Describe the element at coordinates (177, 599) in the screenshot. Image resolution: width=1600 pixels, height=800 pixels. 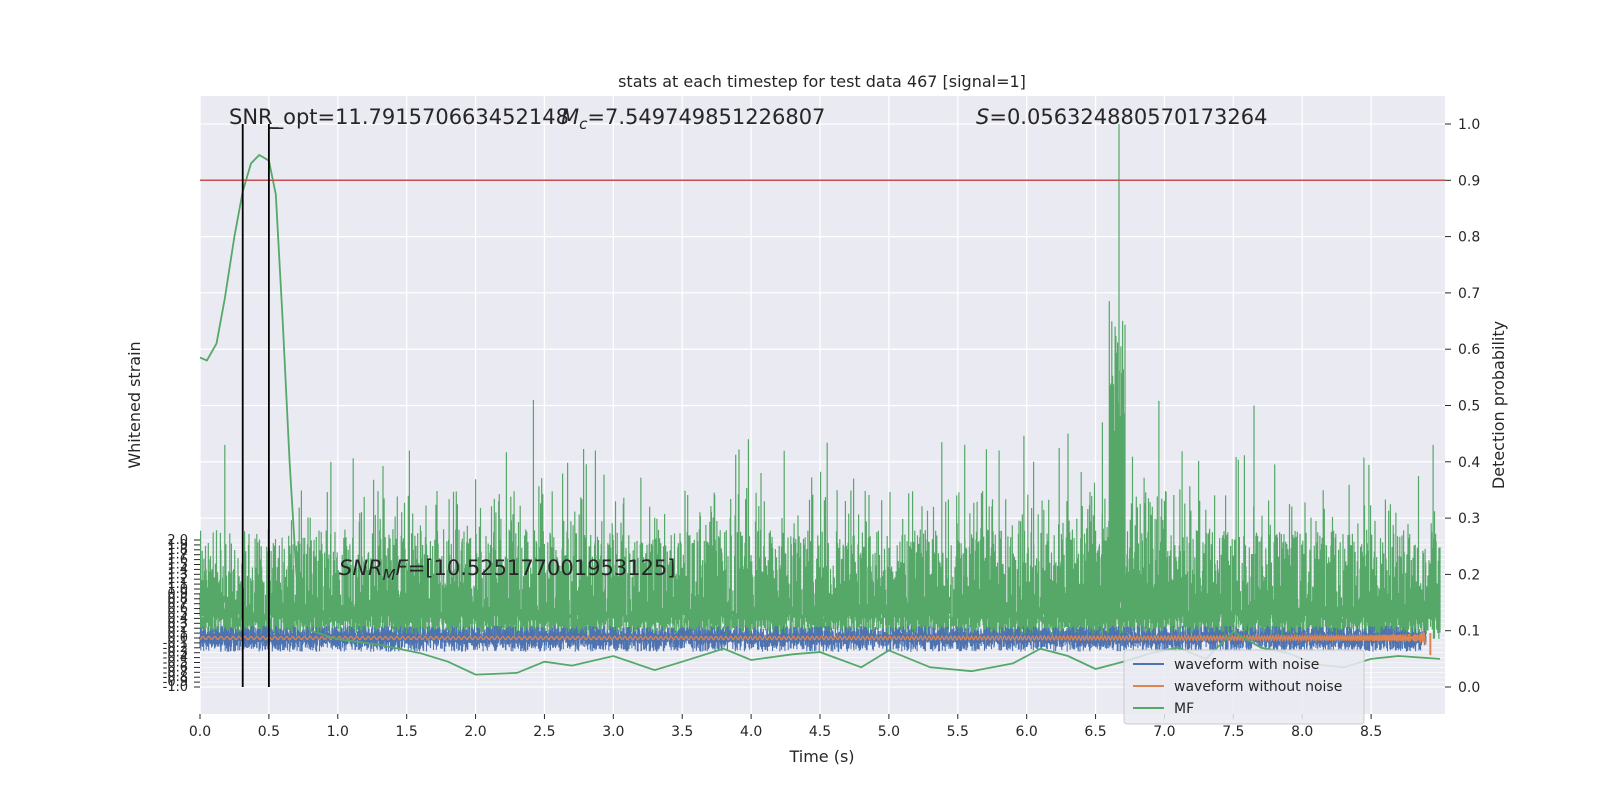
I see `left-tick-label: 0.8` at that location.